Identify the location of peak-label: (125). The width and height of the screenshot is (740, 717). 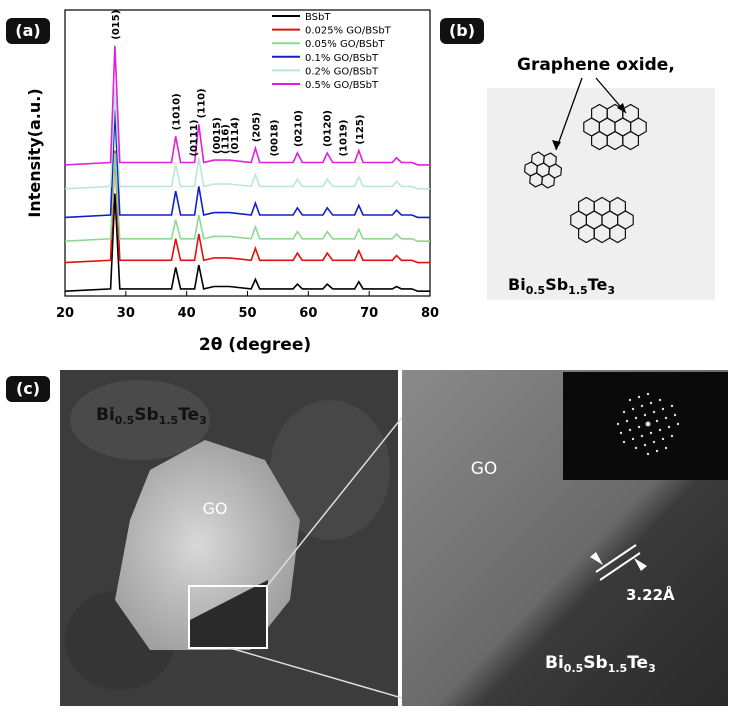
(360, 130).